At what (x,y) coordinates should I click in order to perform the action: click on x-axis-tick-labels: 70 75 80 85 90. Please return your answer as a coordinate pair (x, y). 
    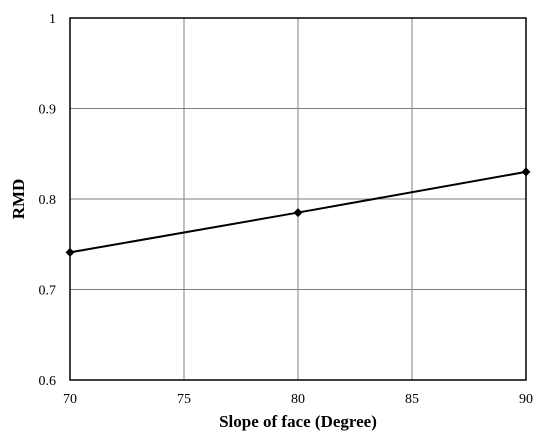
    Looking at the image, I should click on (298, 399).